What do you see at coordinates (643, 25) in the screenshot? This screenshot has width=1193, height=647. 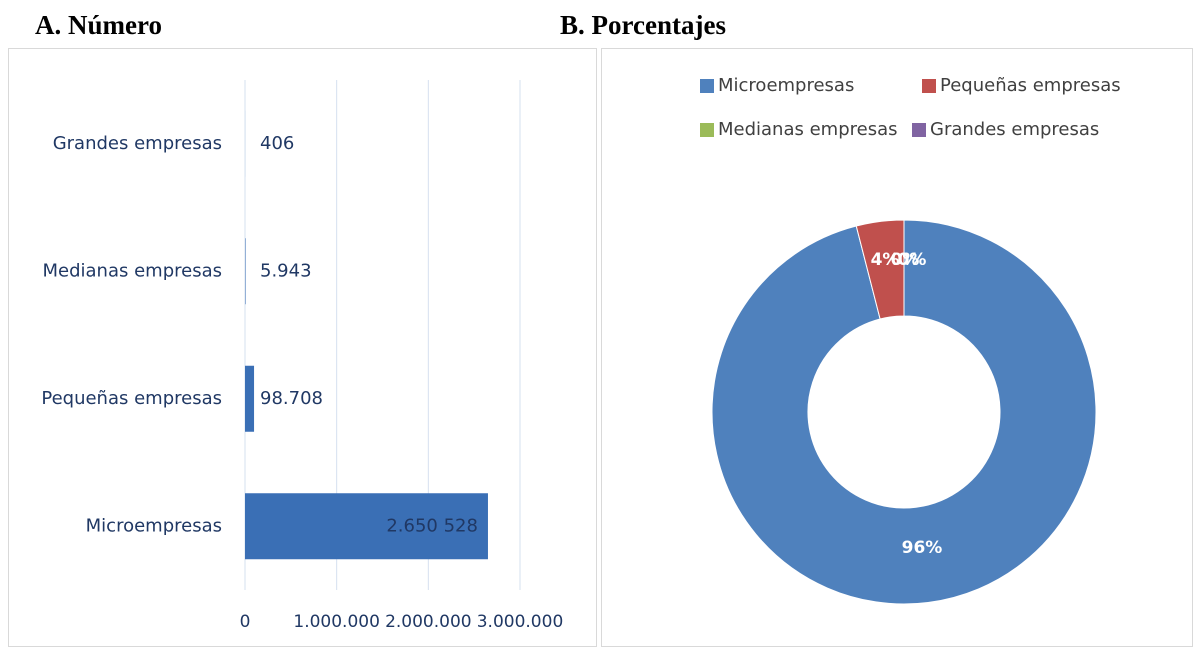 I see `chart-title: B. Porcentajes` at bounding box center [643, 25].